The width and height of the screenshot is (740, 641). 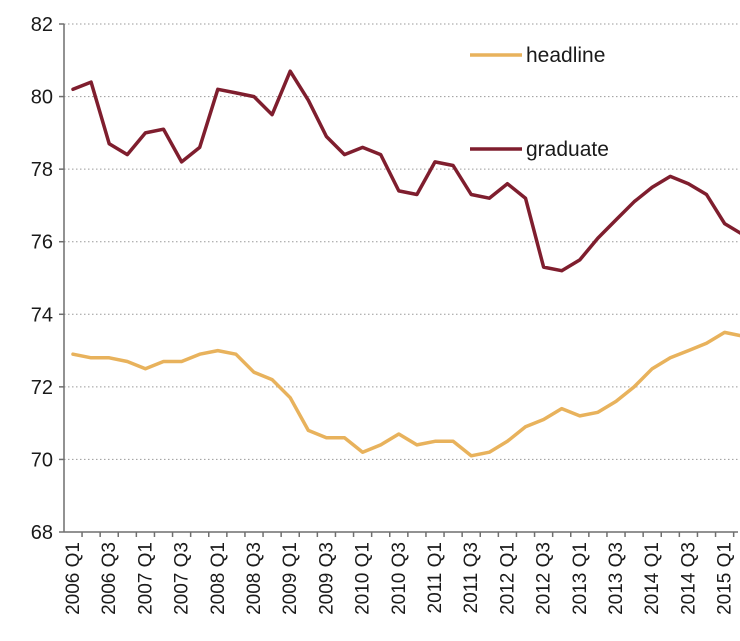 What do you see at coordinates (218, 578) in the screenshot?
I see `x-tick-label: 2008 Q1` at bounding box center [218, 578].